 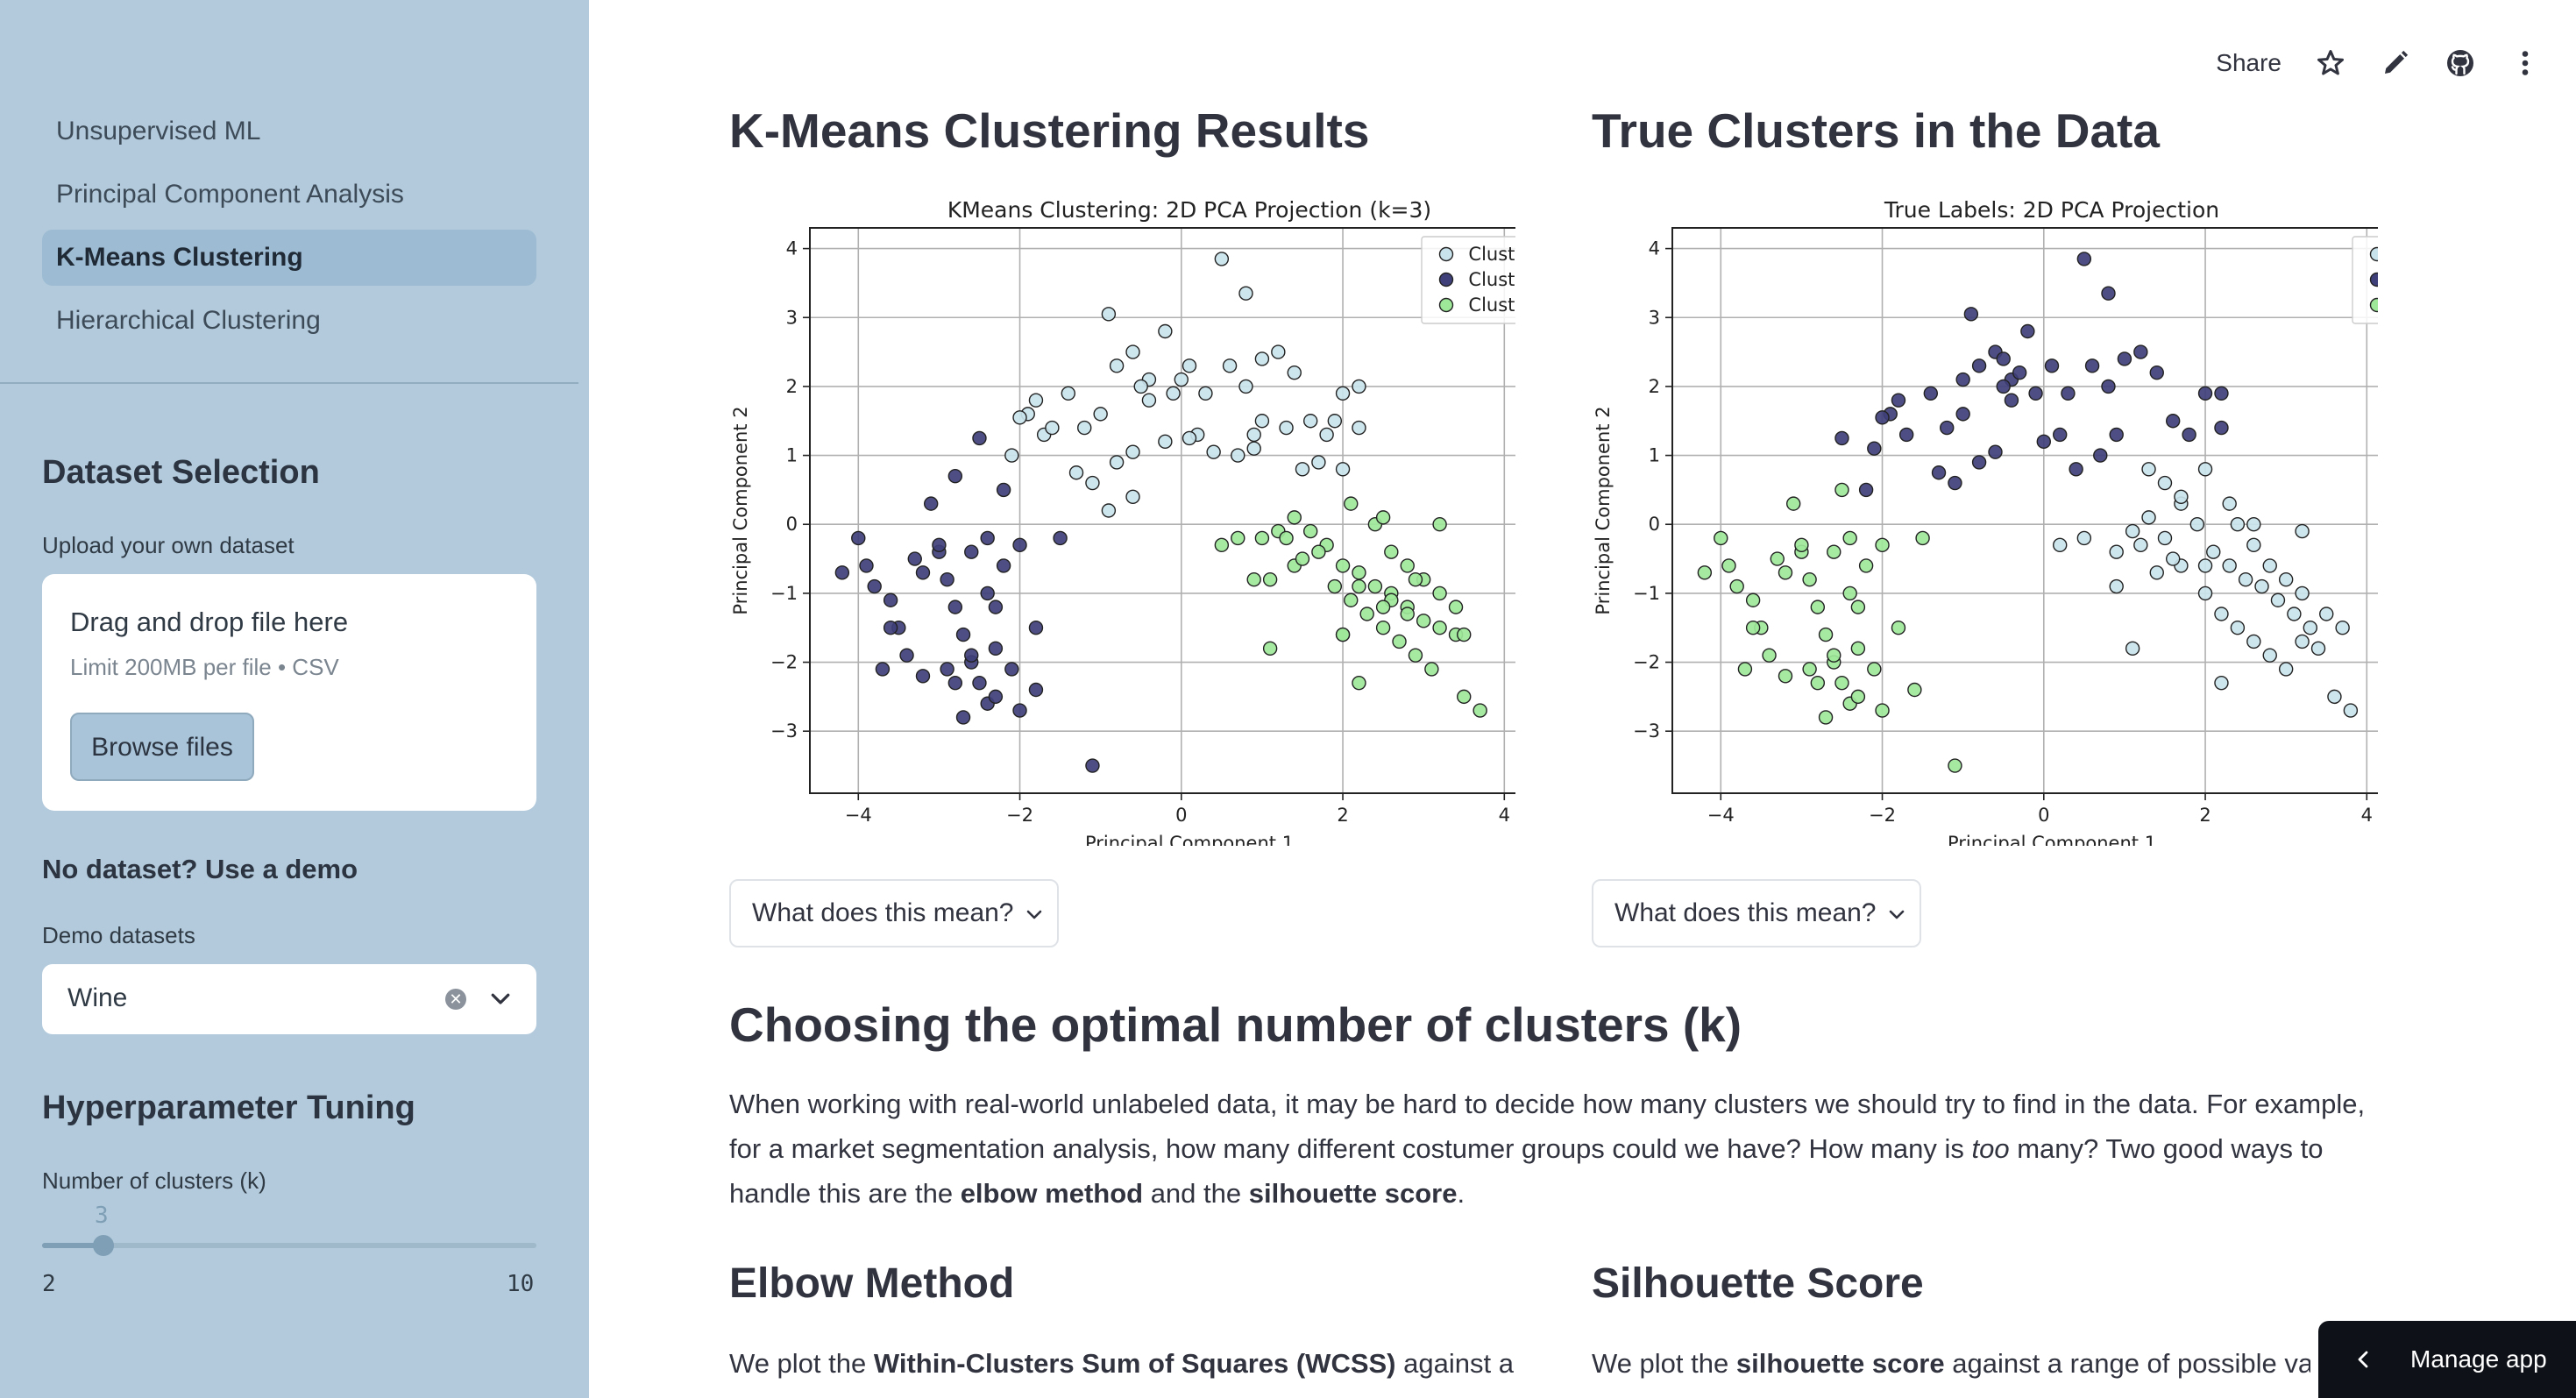 What do you see at coordinates (289, 999) in the screenshot?
I see `demo-dataset-select: Wine ✕` at bounding box center [289, 999].